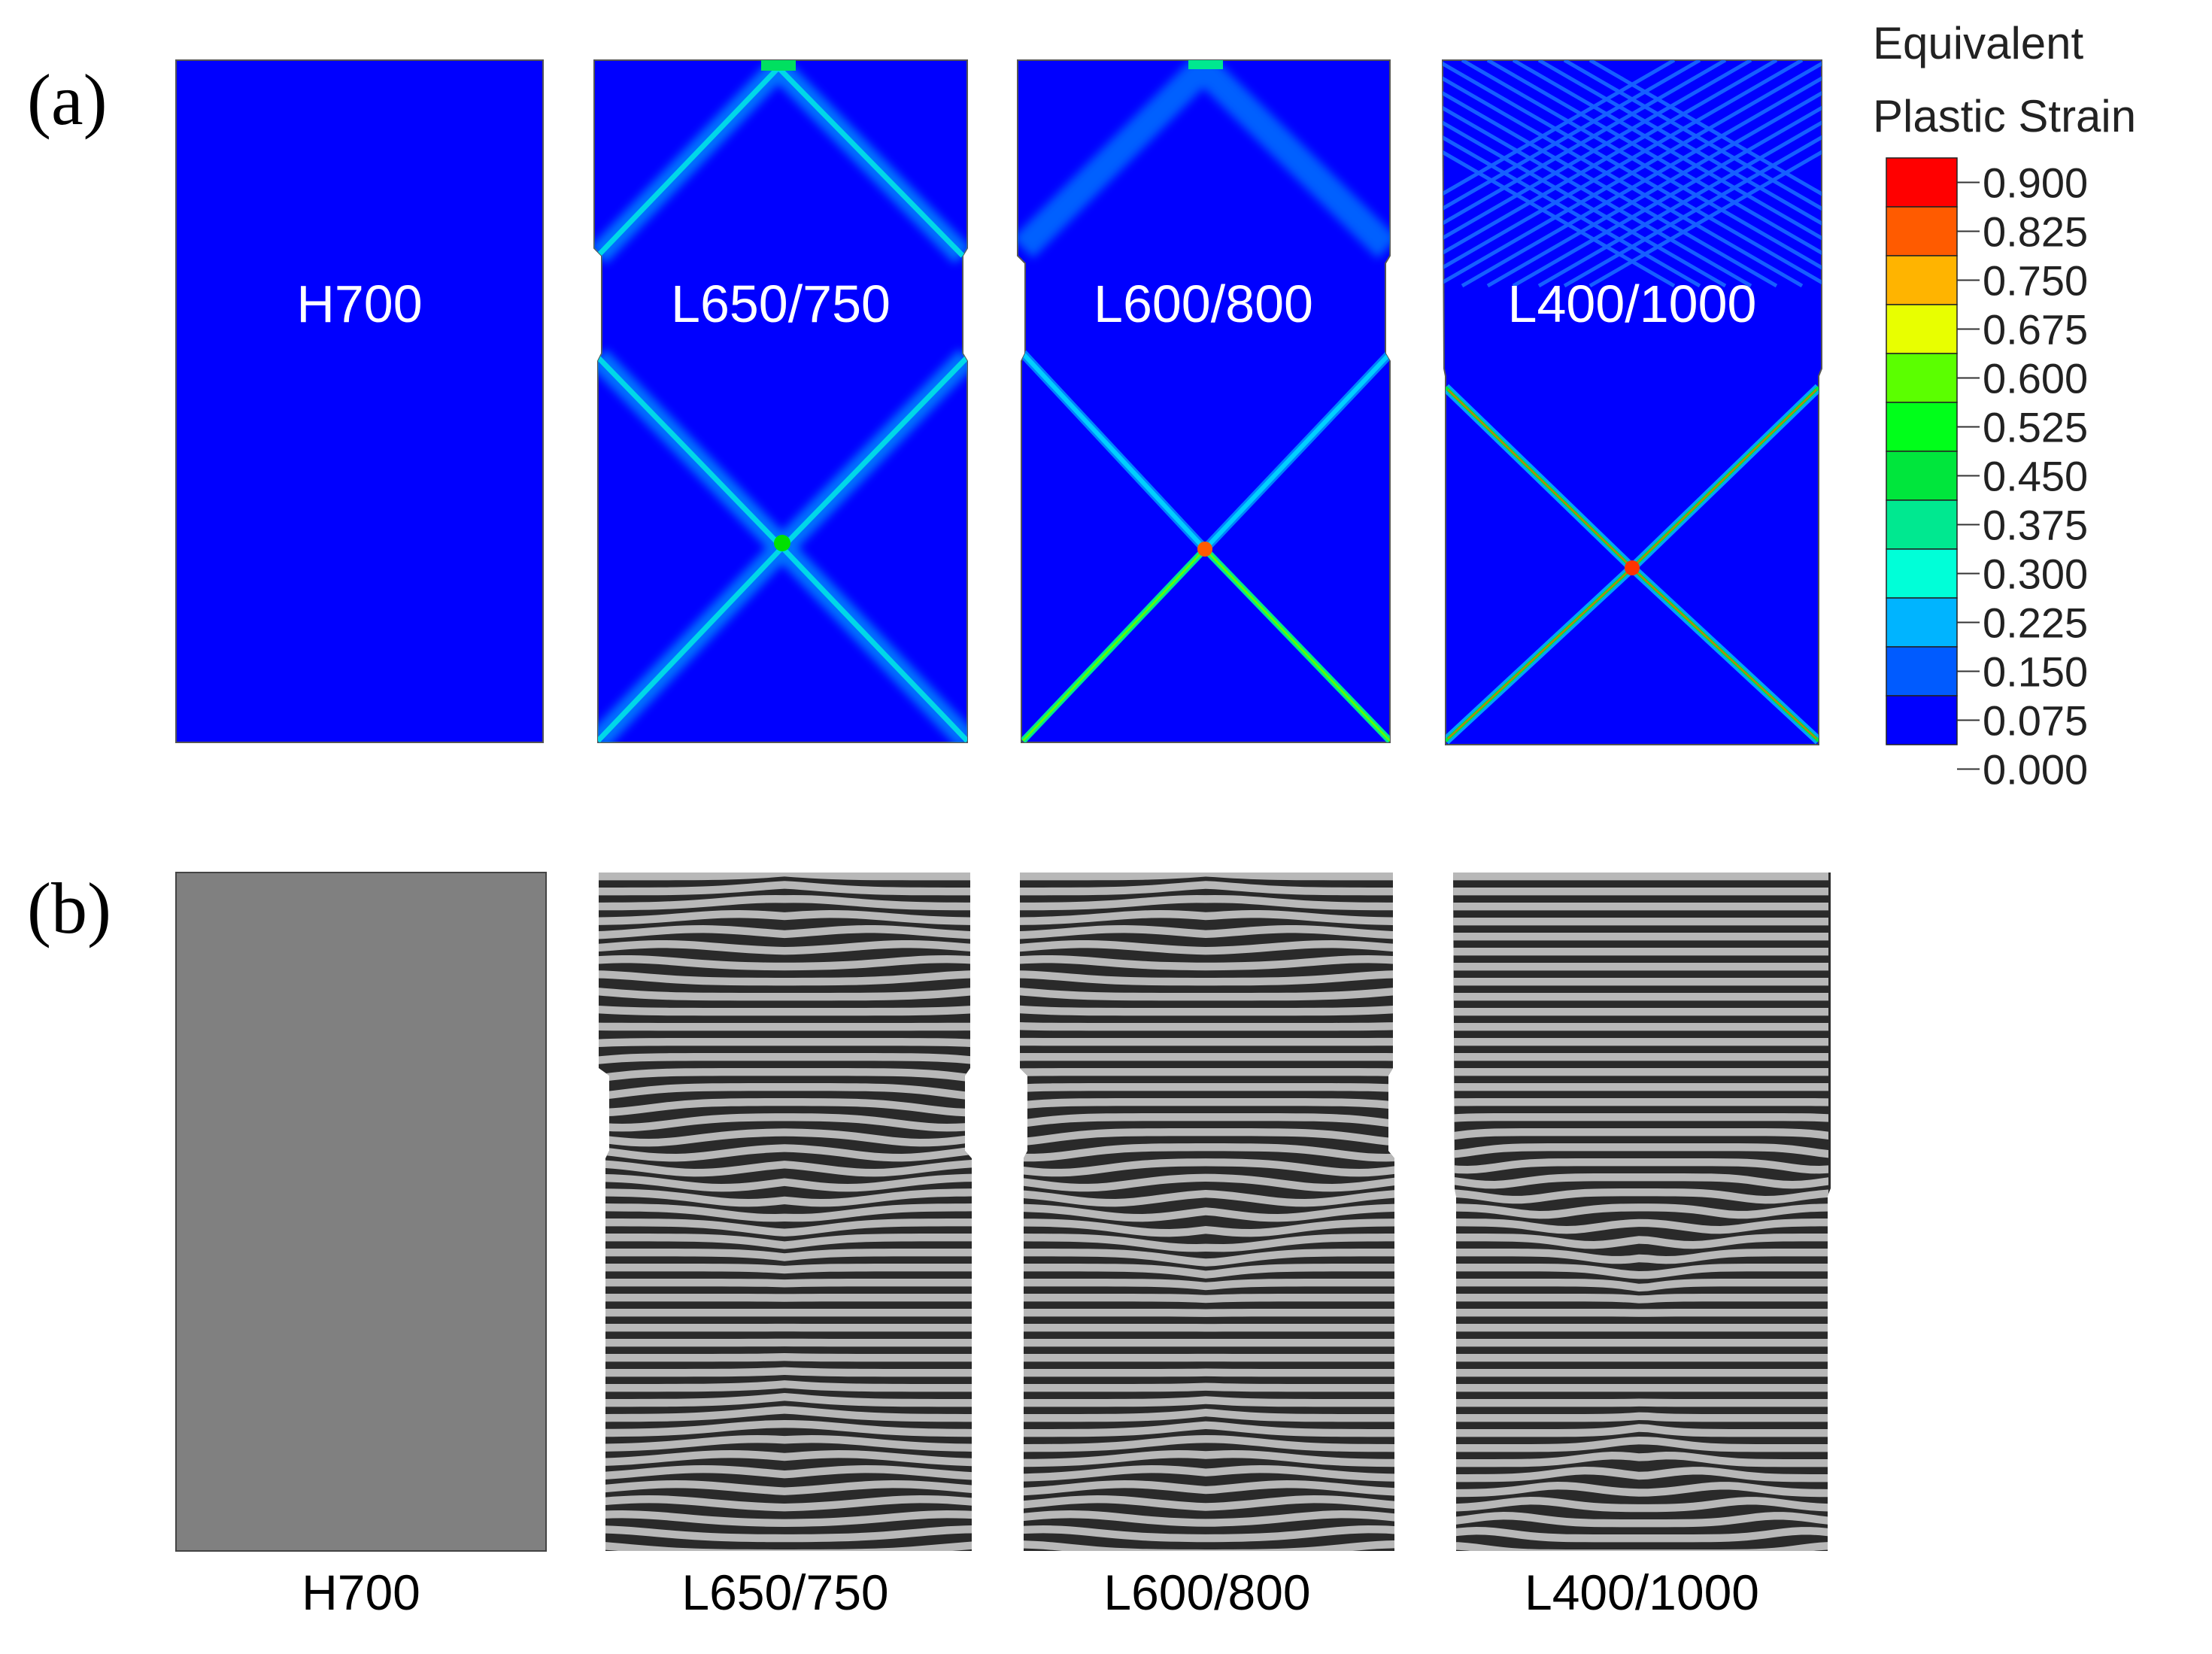 The height and width of the screenshot is (1654, 2212). I want to click on contour-label-h700: H700, so click(359, 304).